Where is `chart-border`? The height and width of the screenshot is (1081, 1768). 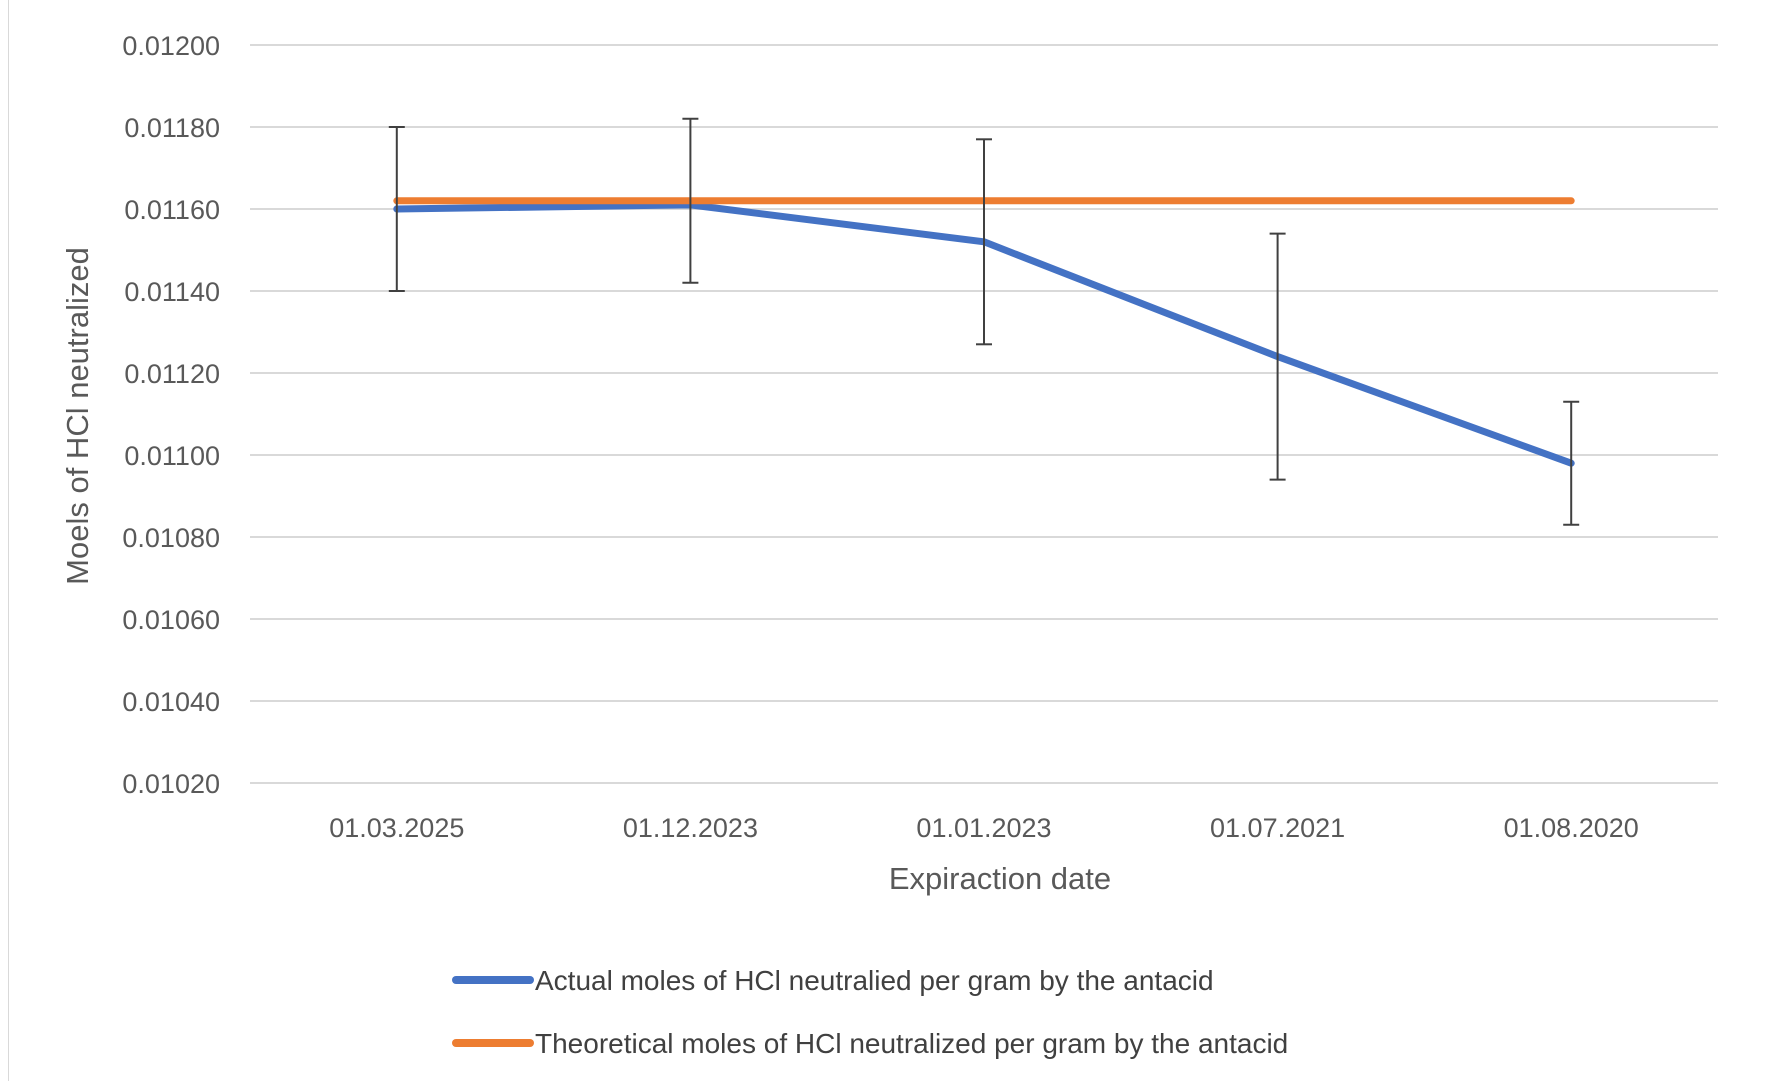
chart-border is located at coordinates (8, 540).